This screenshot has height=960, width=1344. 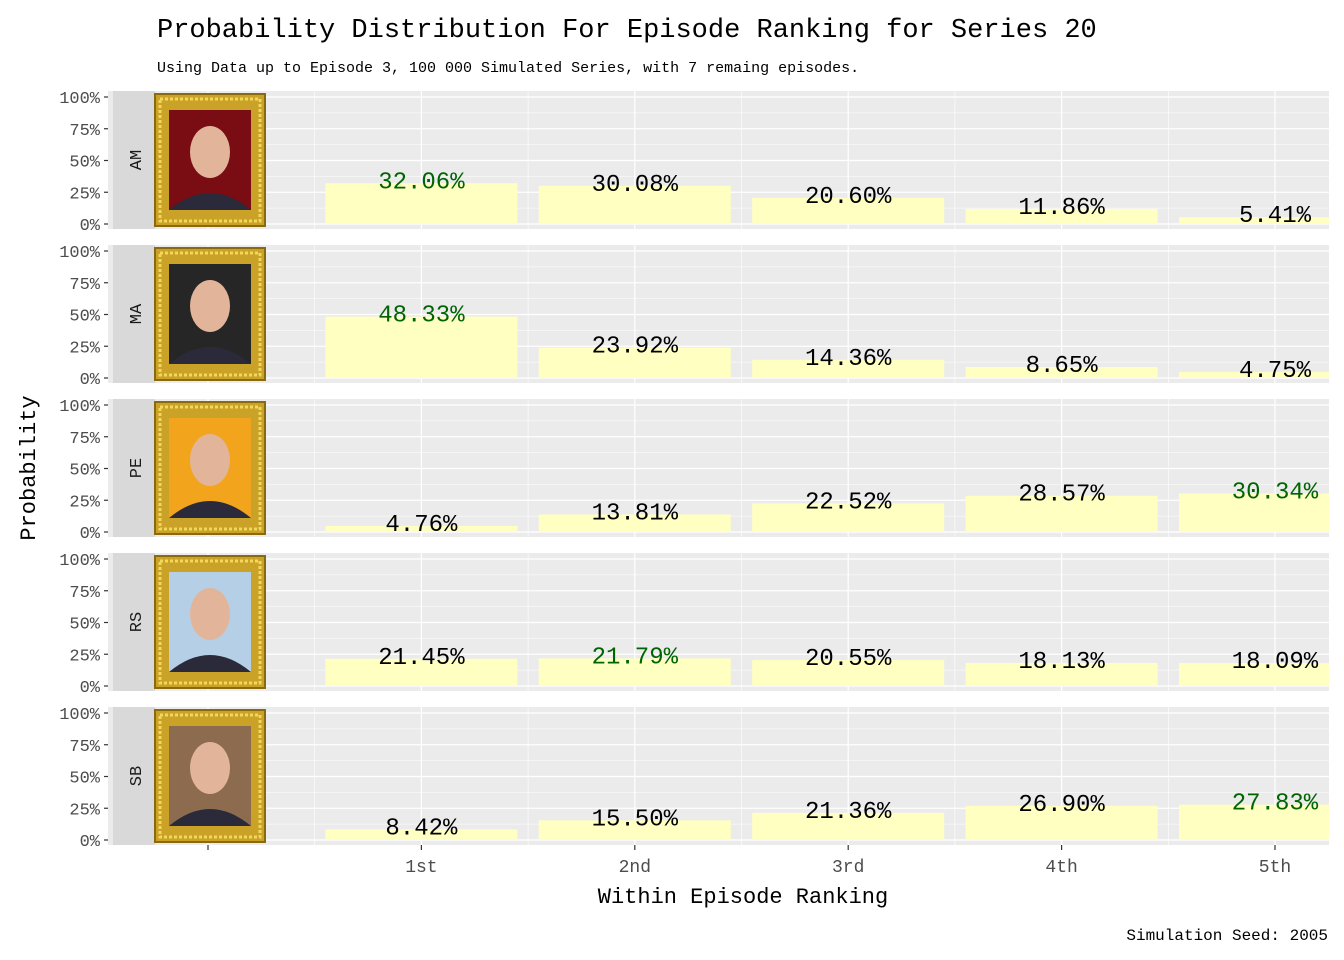 I want to click on bar-am-5th, so click(x=1254, y=220).